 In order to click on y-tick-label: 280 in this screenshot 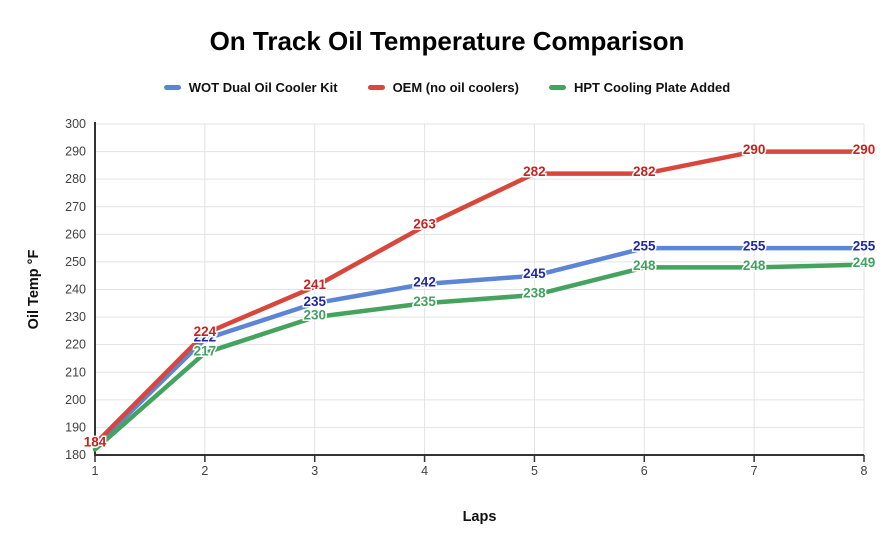, I will do `click(75, 179)`.